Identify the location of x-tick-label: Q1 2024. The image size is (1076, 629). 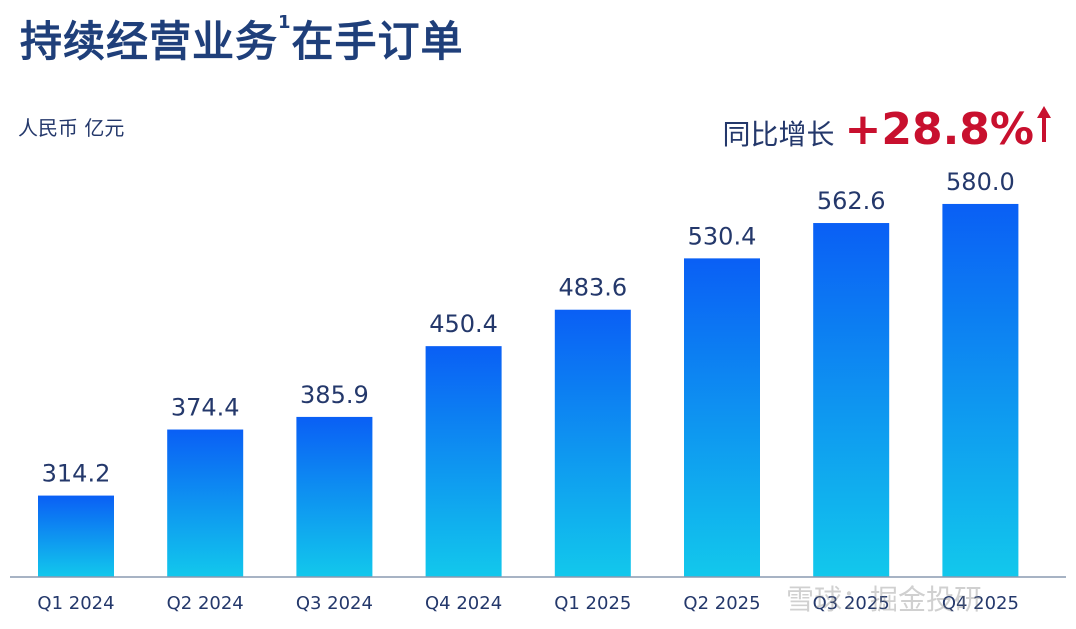
(75, 603).